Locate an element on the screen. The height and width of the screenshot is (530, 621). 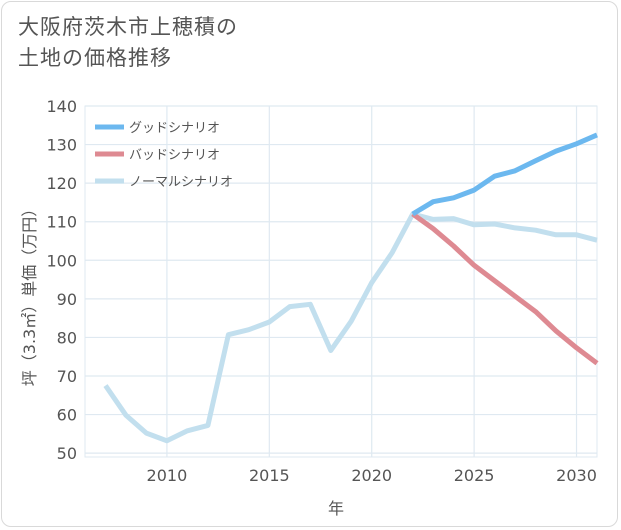
x-tick-label: 2010 is located at coordinates (167, 475).